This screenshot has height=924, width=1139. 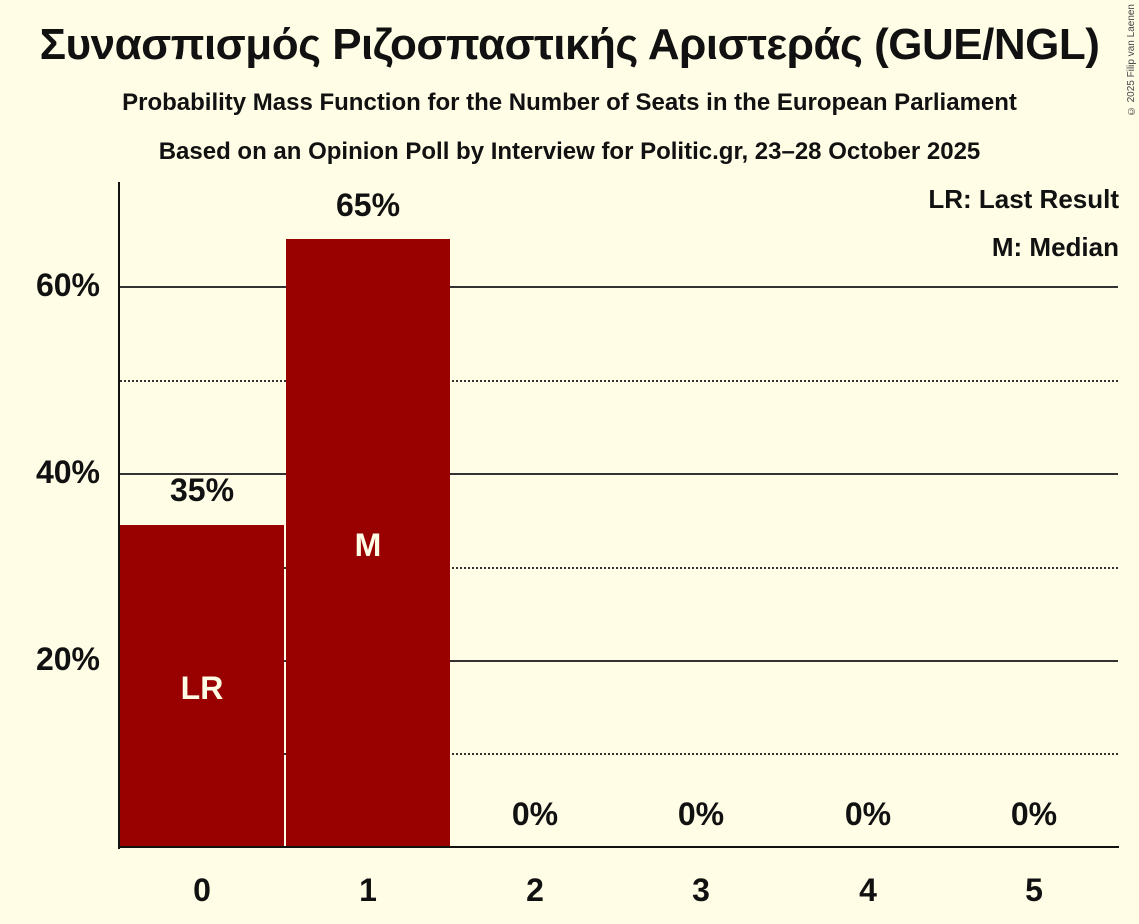 I want to click on x-tick-1: 1, so click(x=368, y=890).